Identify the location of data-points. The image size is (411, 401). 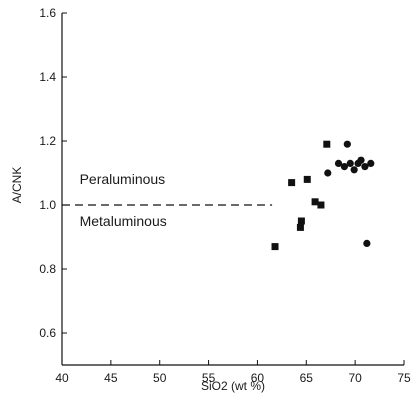
(323, 195).